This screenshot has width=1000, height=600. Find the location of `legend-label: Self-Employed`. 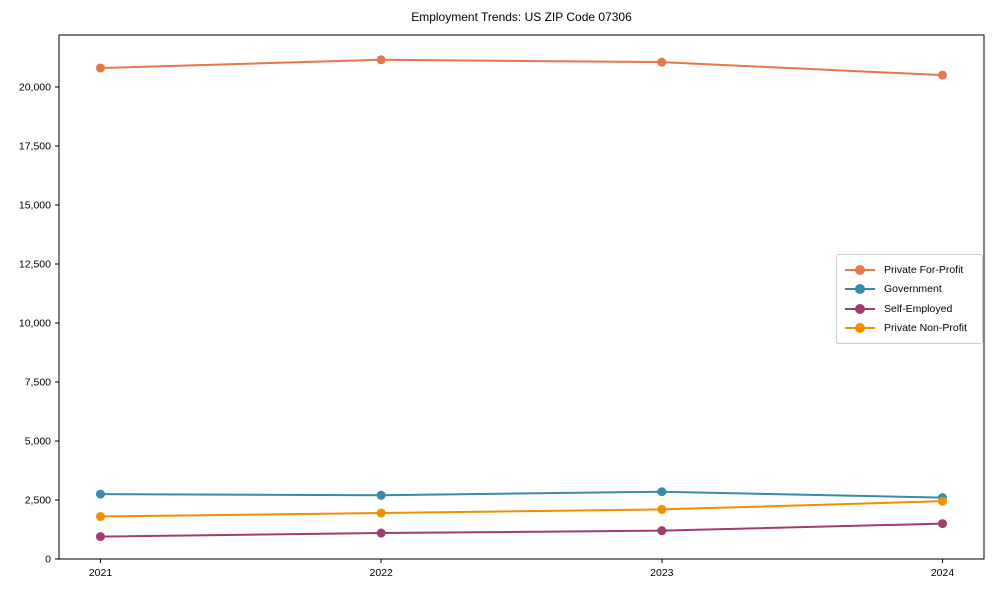

legend-label: Self-Employed is located at coordinates (918, 308).